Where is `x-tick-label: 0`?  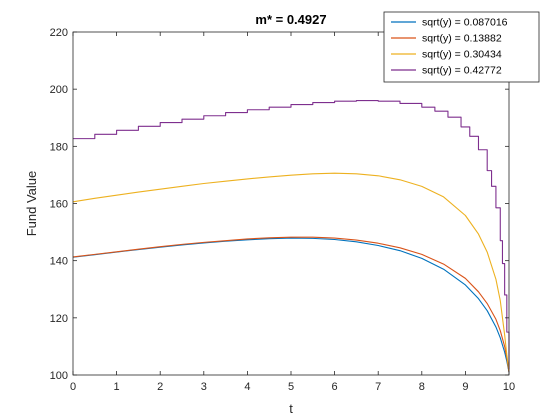
x-tick-label: 0 is located at coordinates (73, 387).